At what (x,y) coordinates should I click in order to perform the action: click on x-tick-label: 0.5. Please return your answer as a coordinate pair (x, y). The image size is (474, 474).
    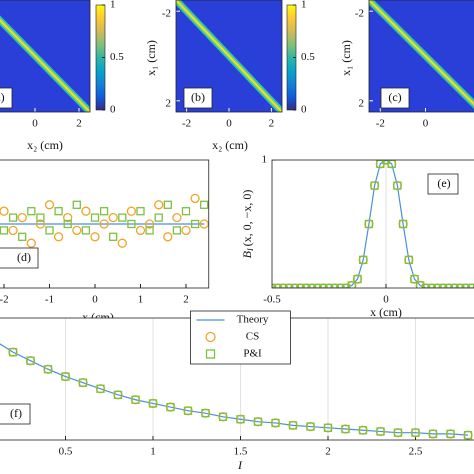
    Looking at the image, I should click on (66, 452).